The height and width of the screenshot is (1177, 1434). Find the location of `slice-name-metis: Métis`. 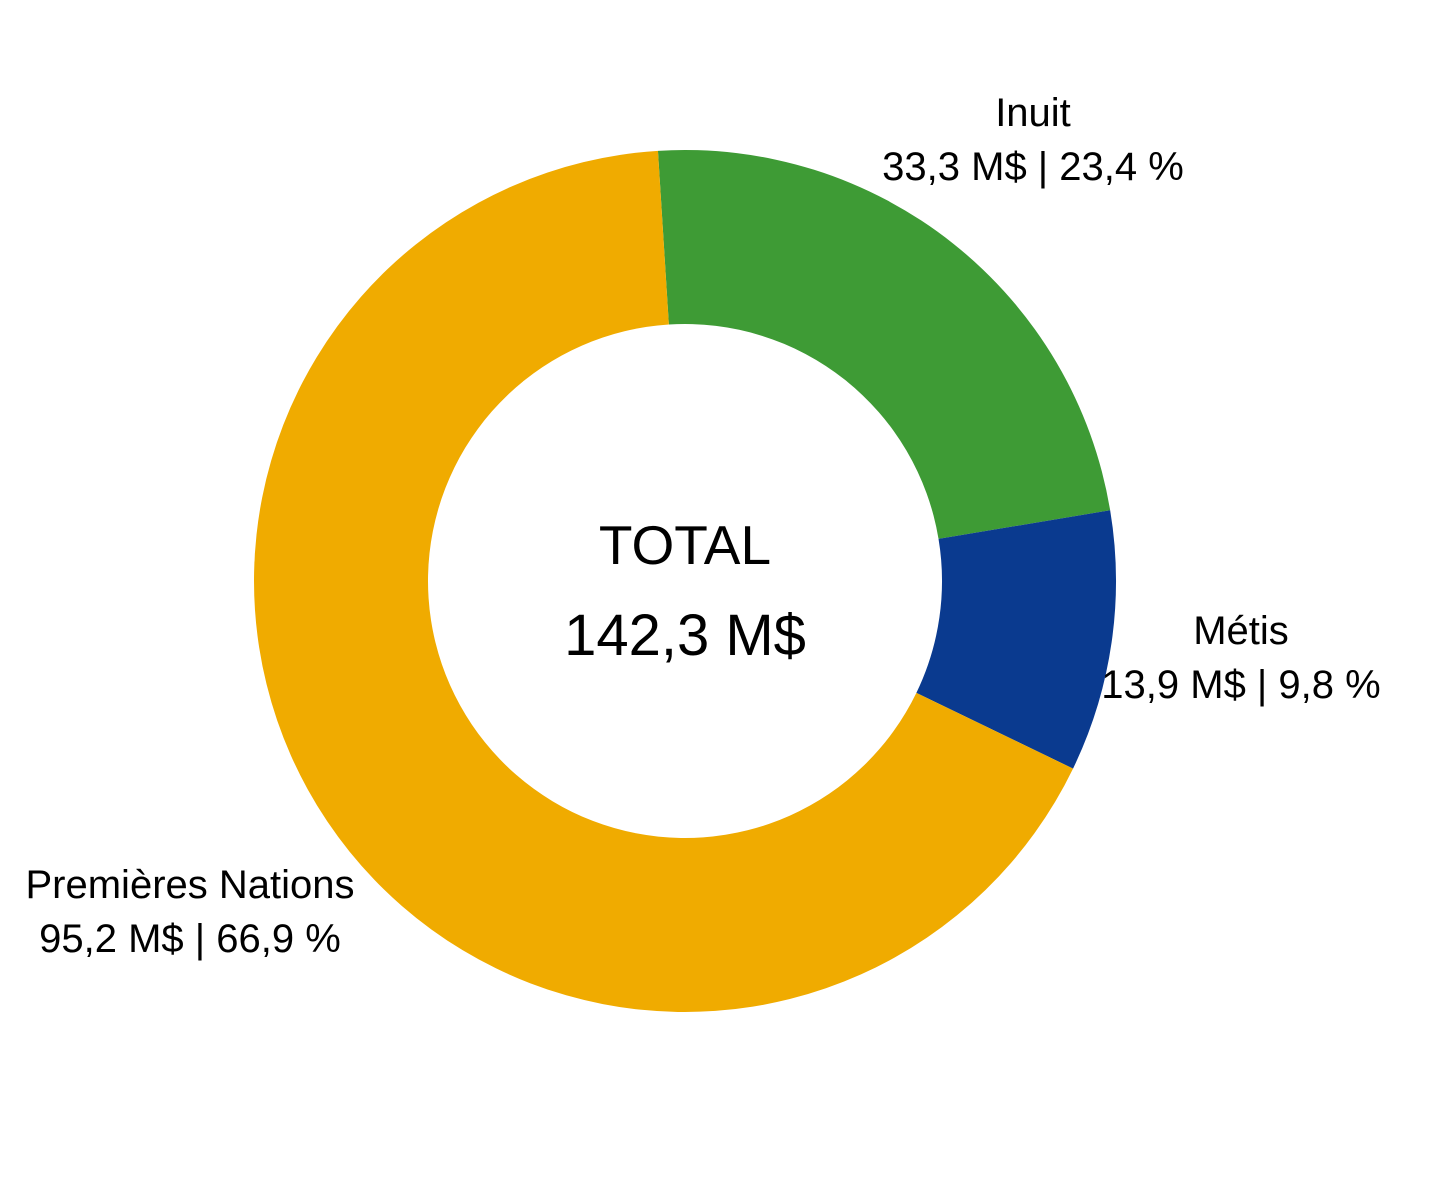

slice-name-metis: Métis is located at coordinates (1241, 631).